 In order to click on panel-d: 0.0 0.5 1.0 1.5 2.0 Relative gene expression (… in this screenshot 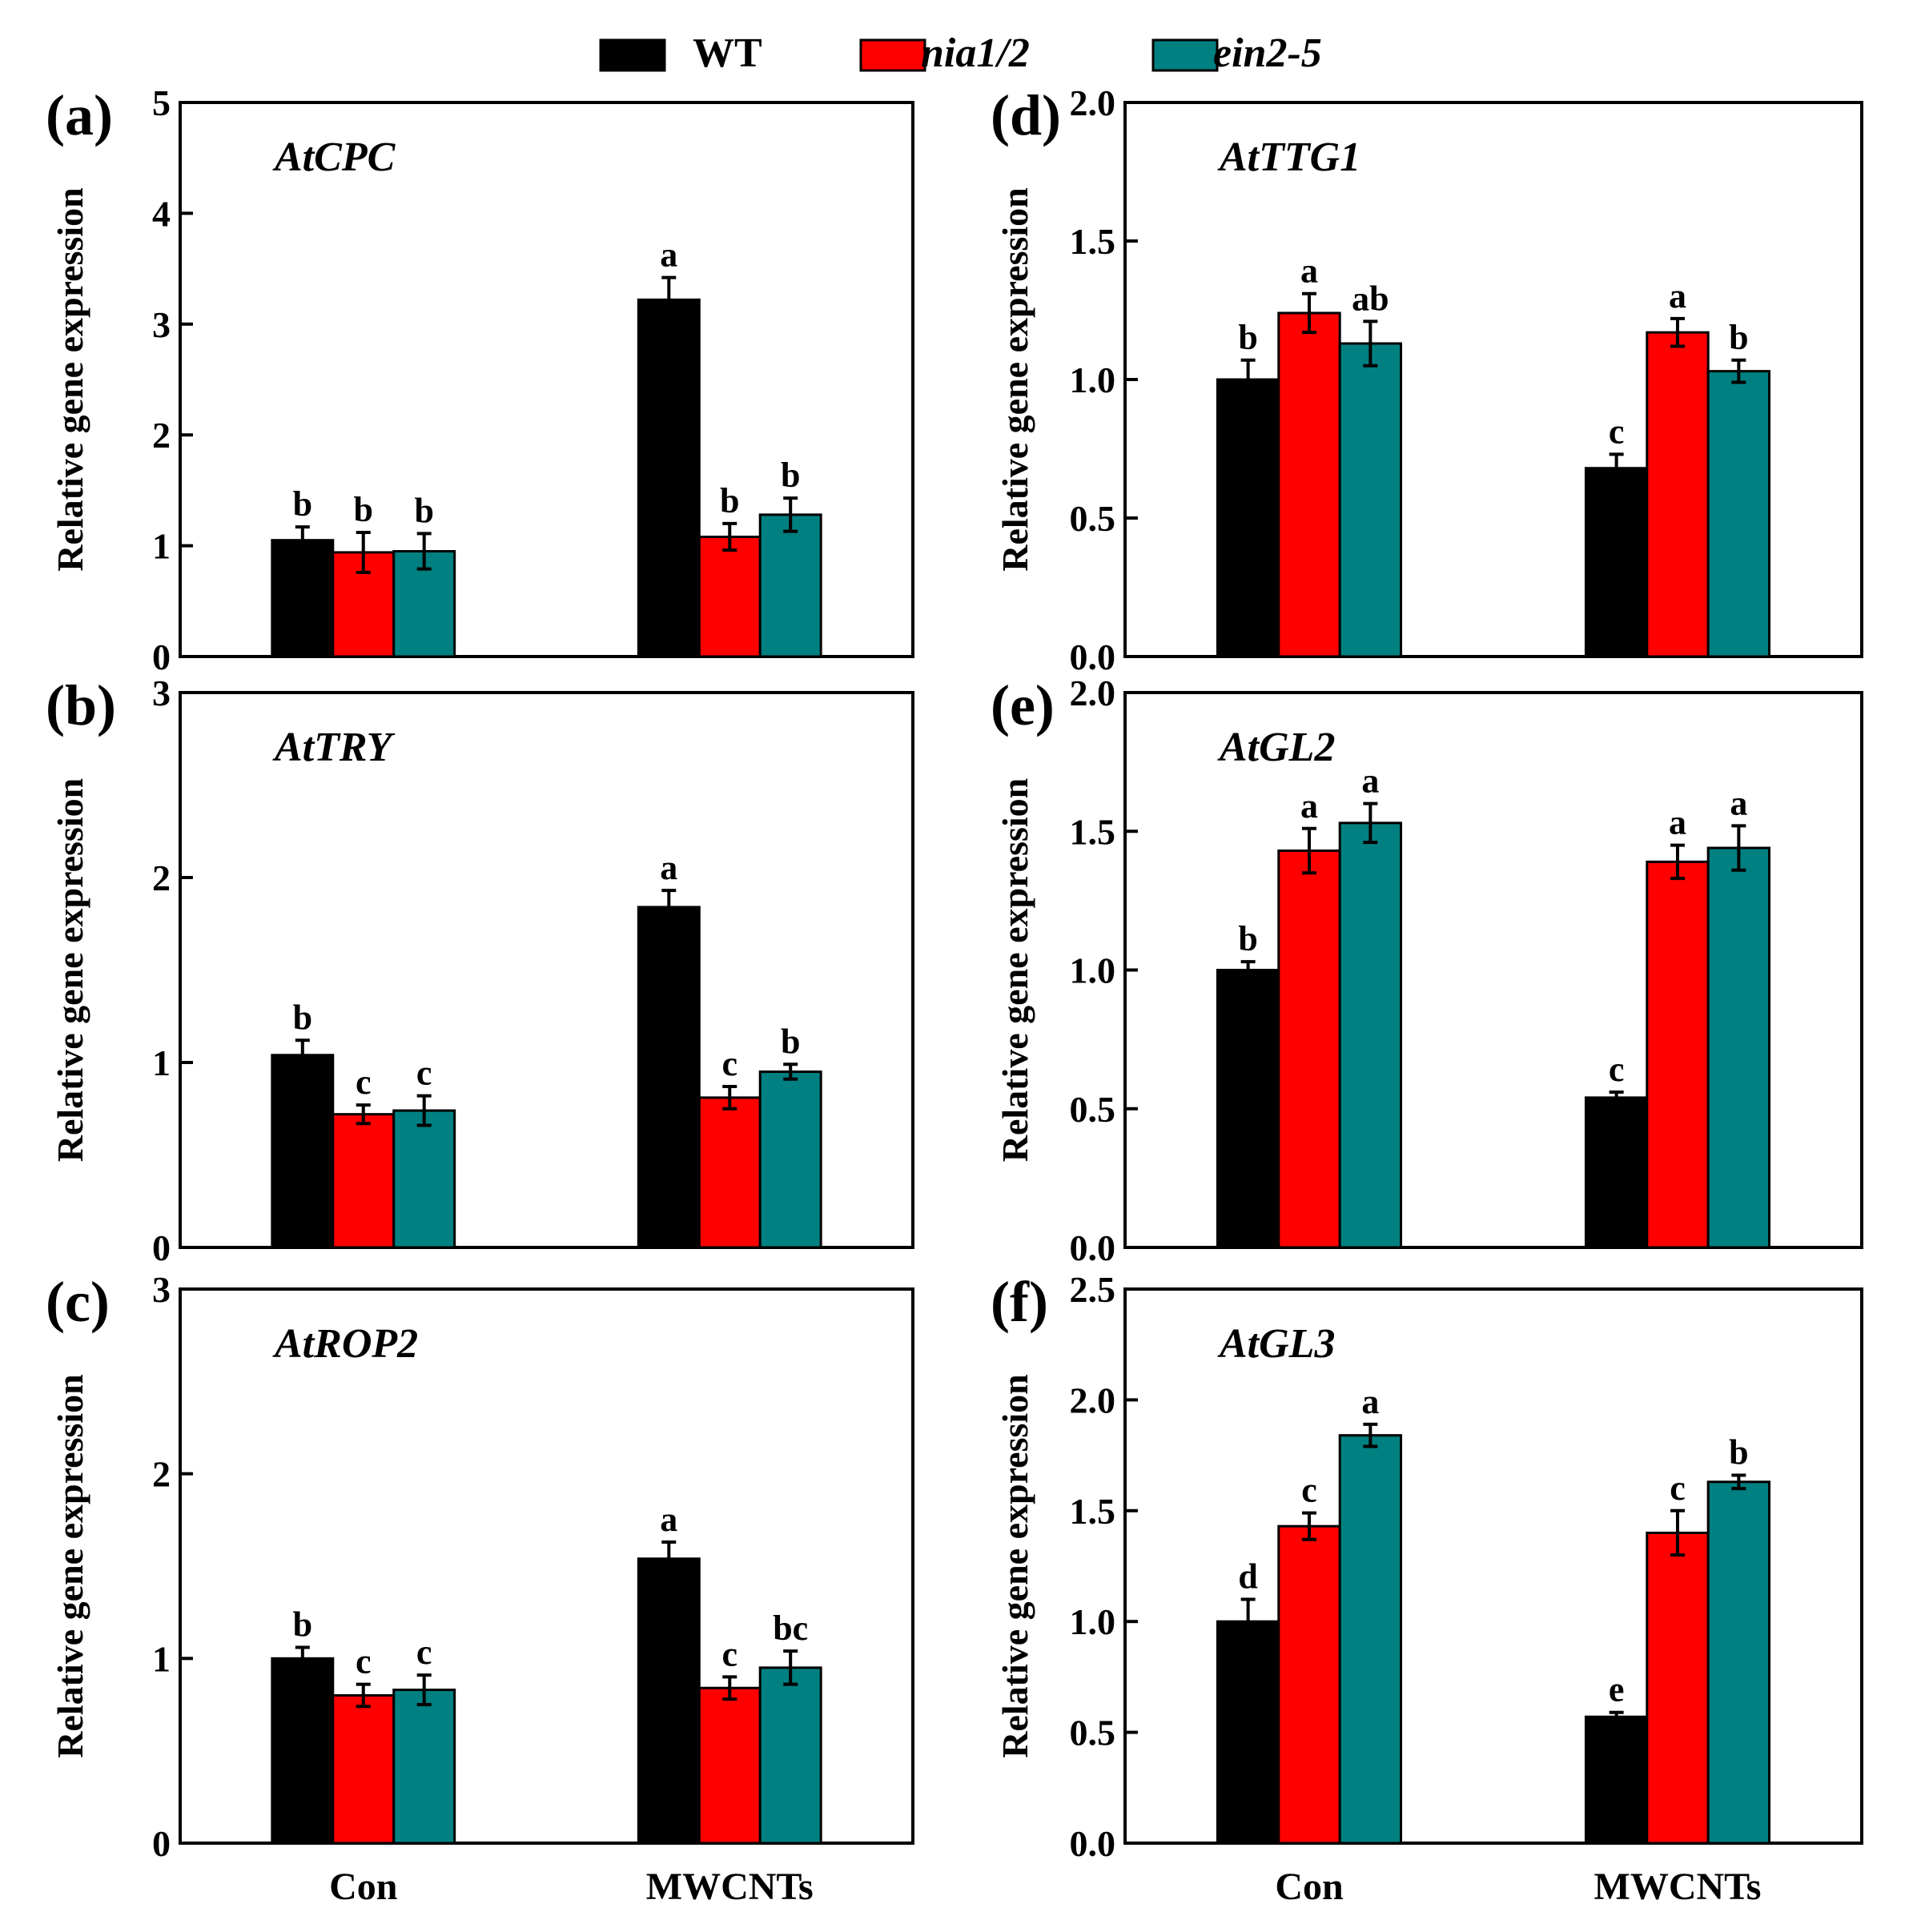, I will do `click(1427, 379)`.